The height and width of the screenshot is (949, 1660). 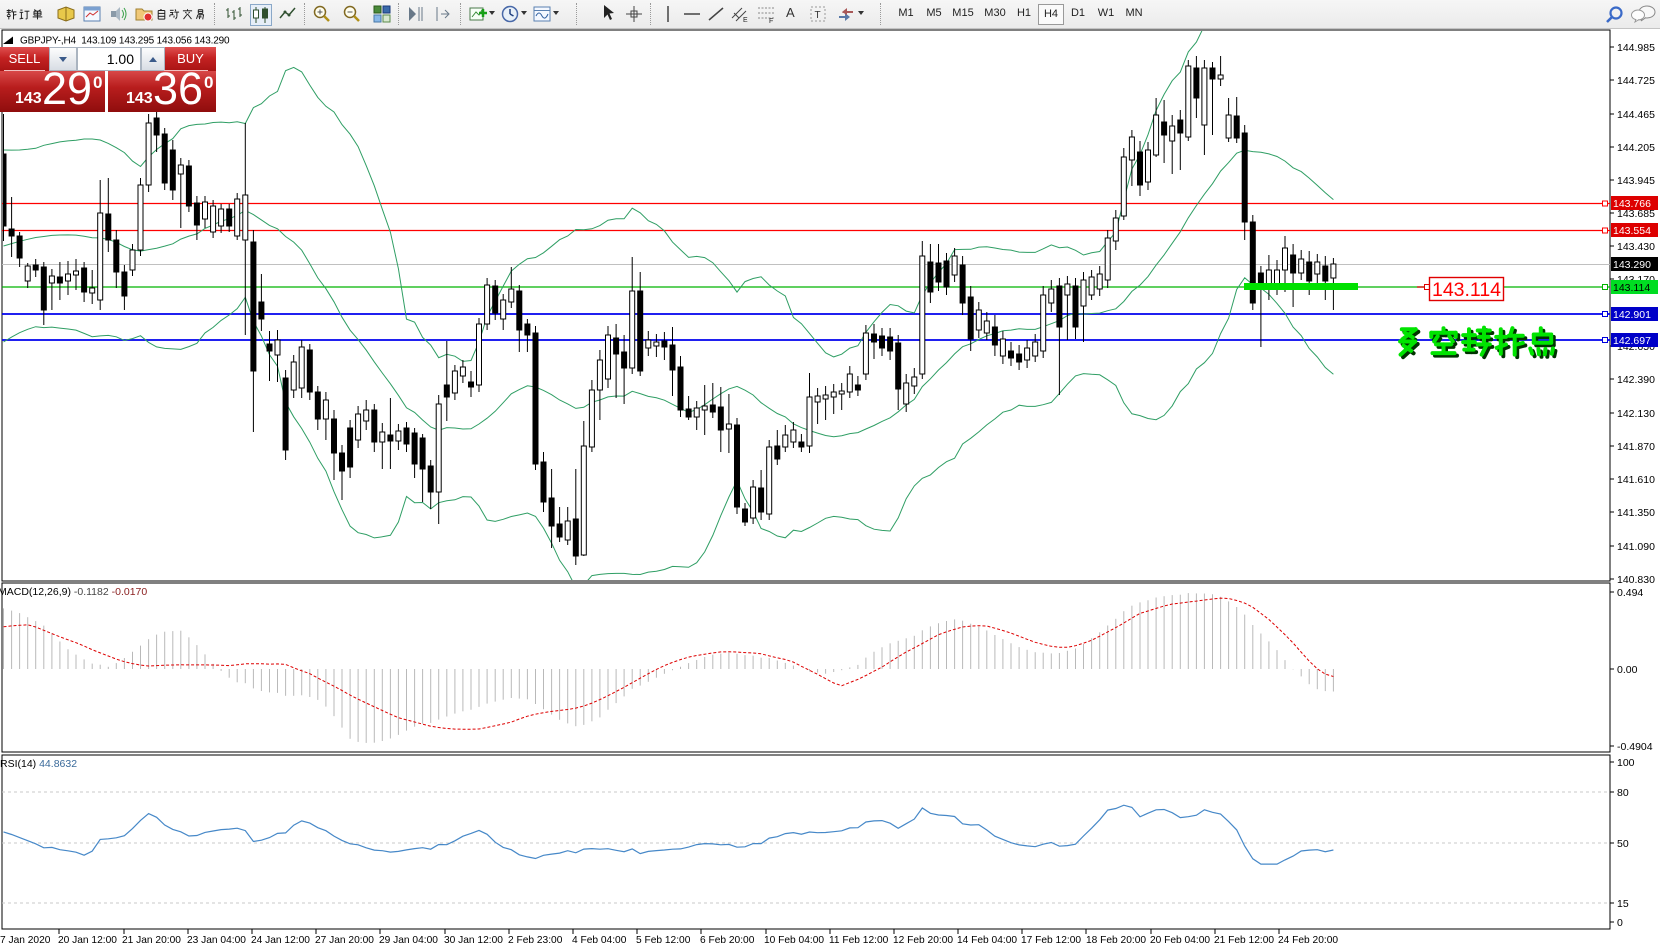 I want to click on svg-text: 20 Jan 12:00, so click(x=87, y=940).